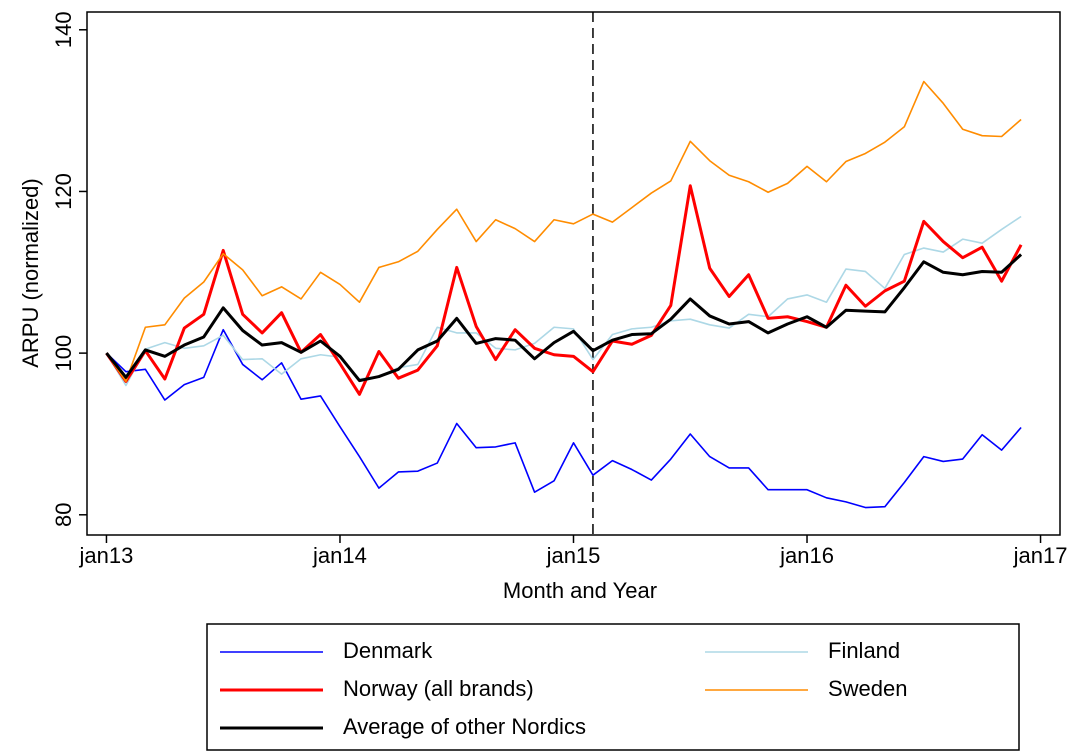 The image size is (1086, 754). I want to click on x-tick-label: jan14, so click(339, 555).